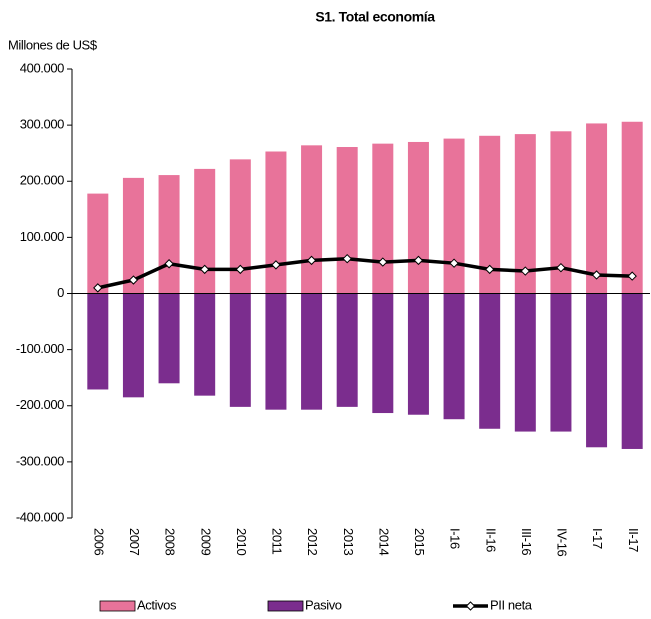  Describe the element at coordinates (205, 541) in the screenshot. I see `x-tick-label: 2009` at that location.